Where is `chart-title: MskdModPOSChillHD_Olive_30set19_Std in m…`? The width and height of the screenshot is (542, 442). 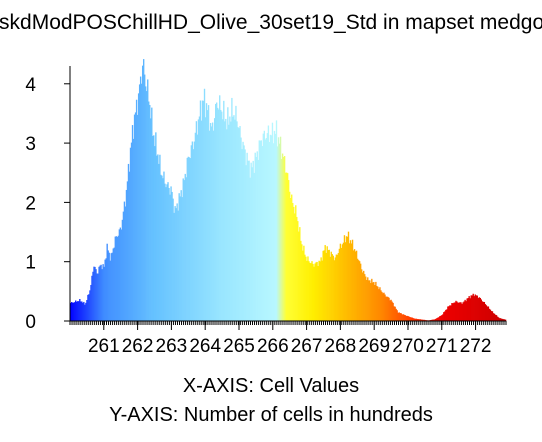 chart-title: MskdModPOSChillHD_Olive_30set19_Std in m… is located at coordinates (271, 22).